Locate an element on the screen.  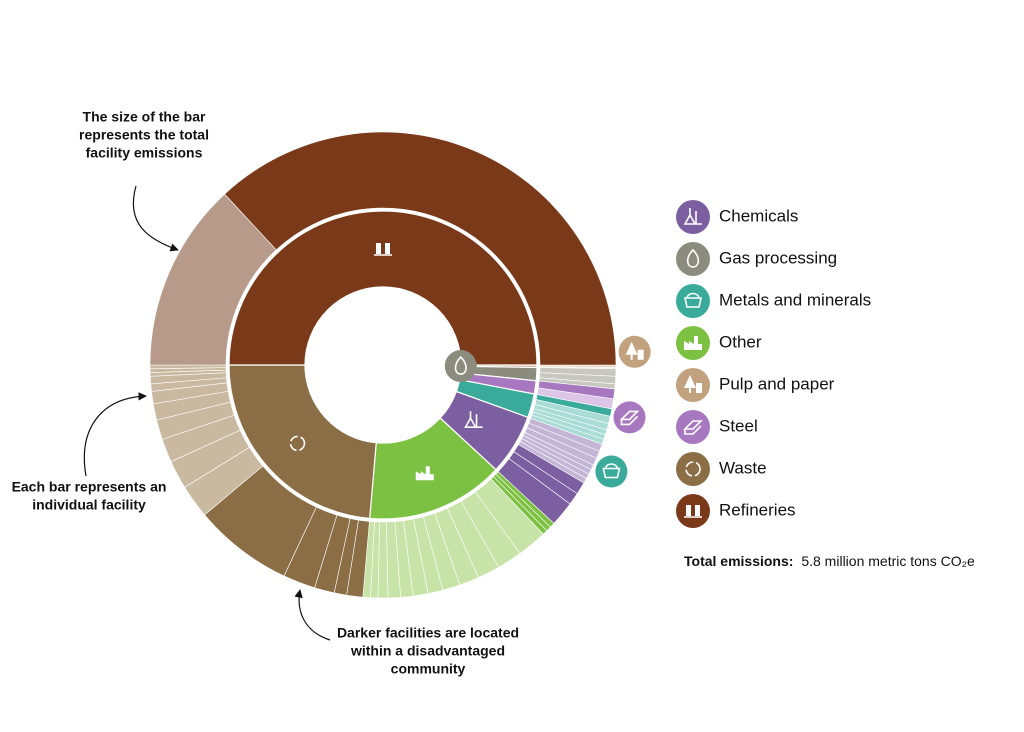
annotation-line: Darker facilities are located is located at coordinates (428, 633).